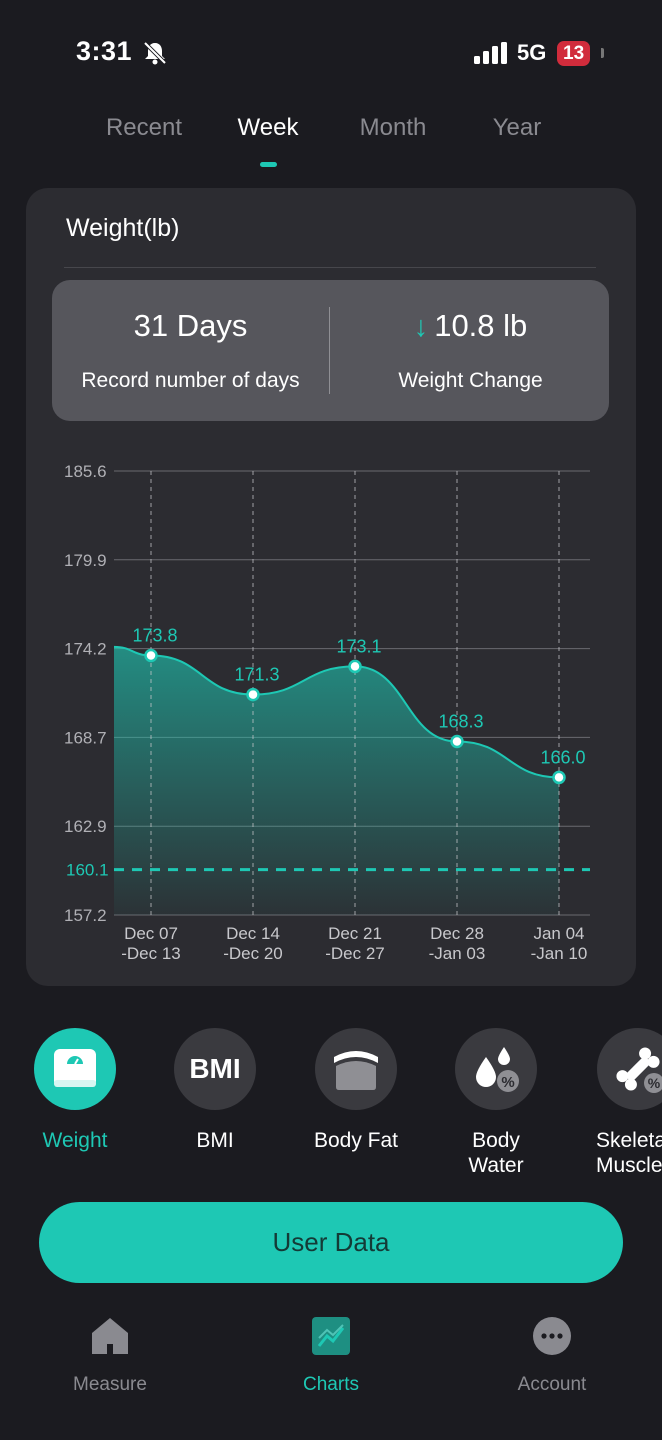 The height and width of the screenshot is (1440, 662). What do you see at coordinates (268, 164) in the screenshot?
I see `tab-indicator` at bounding box center [268, 164].